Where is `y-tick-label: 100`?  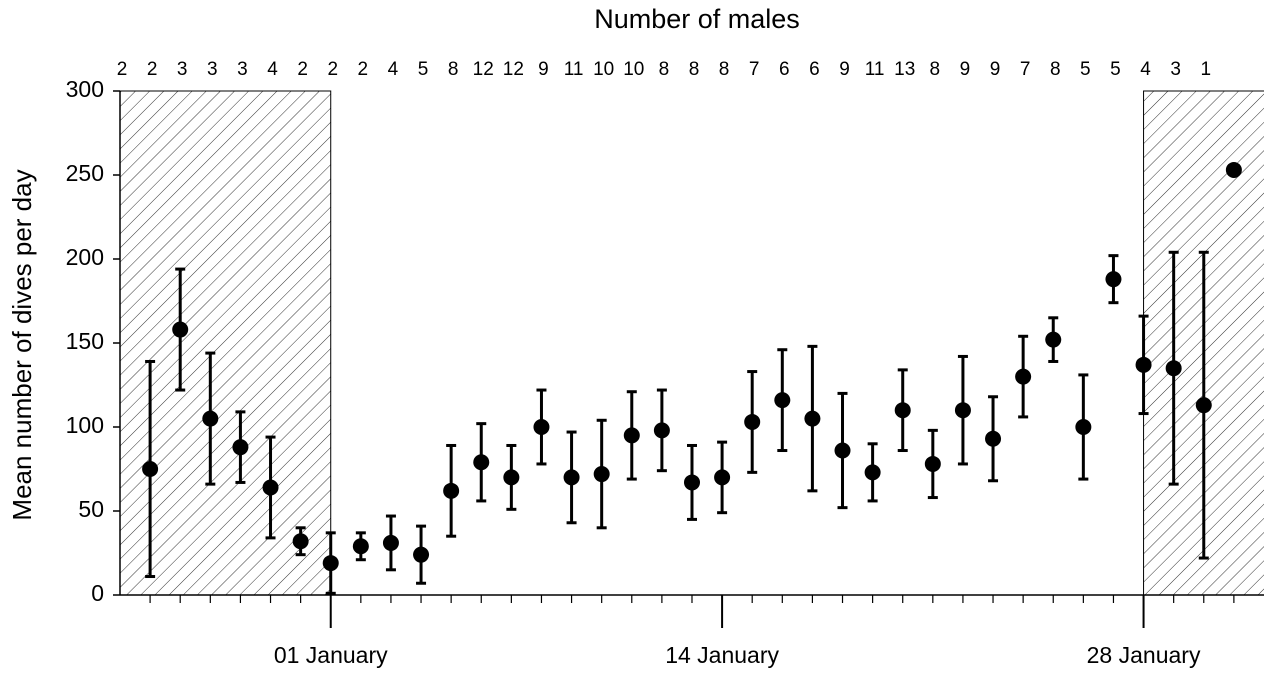
y-tick-label: 100 is located at coordinates (85, 425).